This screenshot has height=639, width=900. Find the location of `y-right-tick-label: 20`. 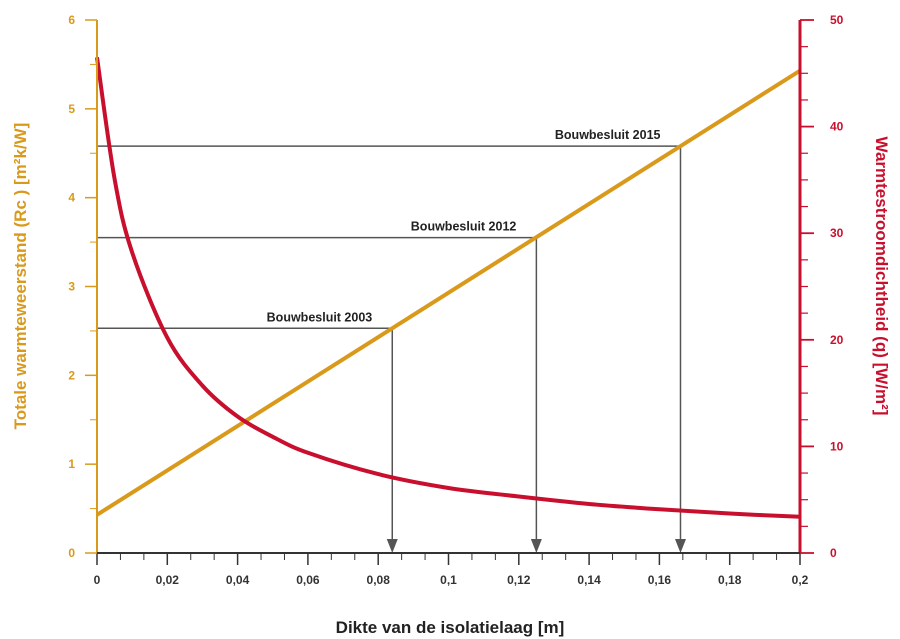

y-right-tick-label: 20 is located at coordinates (837, 340).